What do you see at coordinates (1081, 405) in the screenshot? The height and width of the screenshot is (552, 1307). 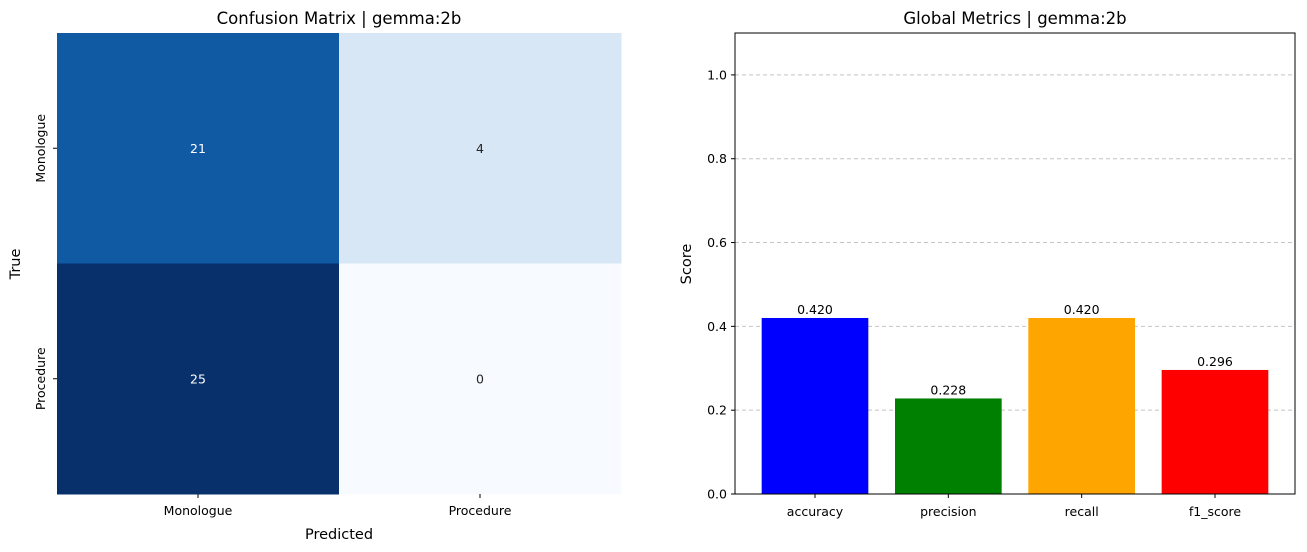 I see `bar-recall` at bounding box center [1081, 405].